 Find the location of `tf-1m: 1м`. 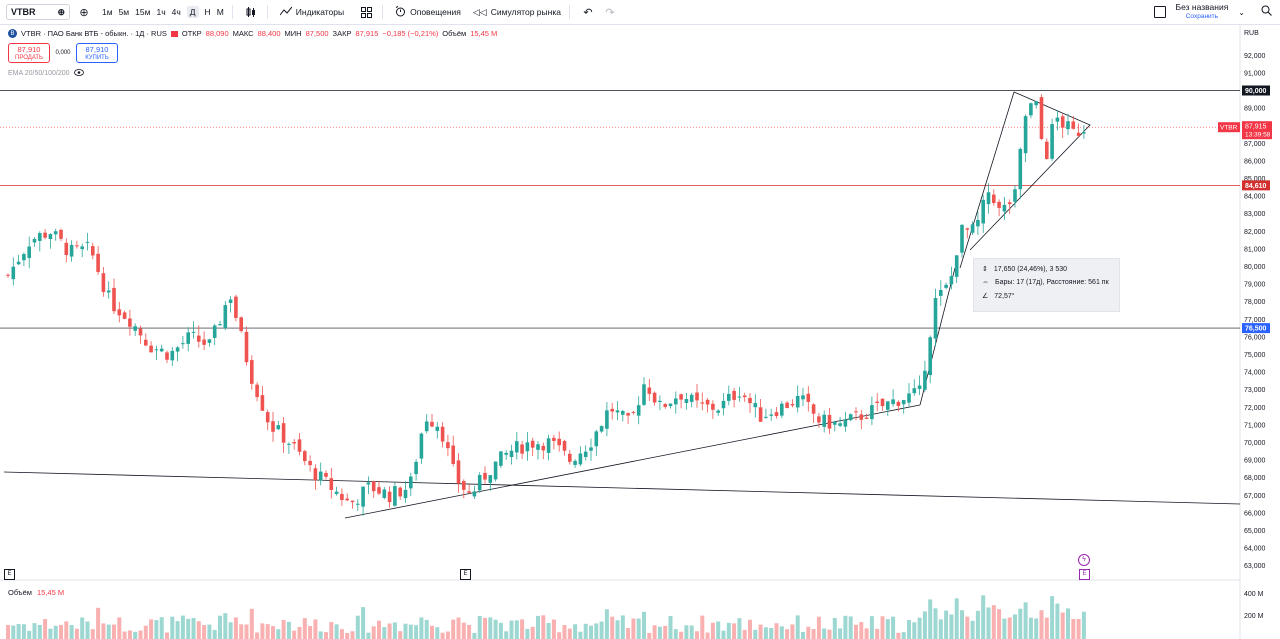

tf-1m: 1м is located at coordinates (107, 12).